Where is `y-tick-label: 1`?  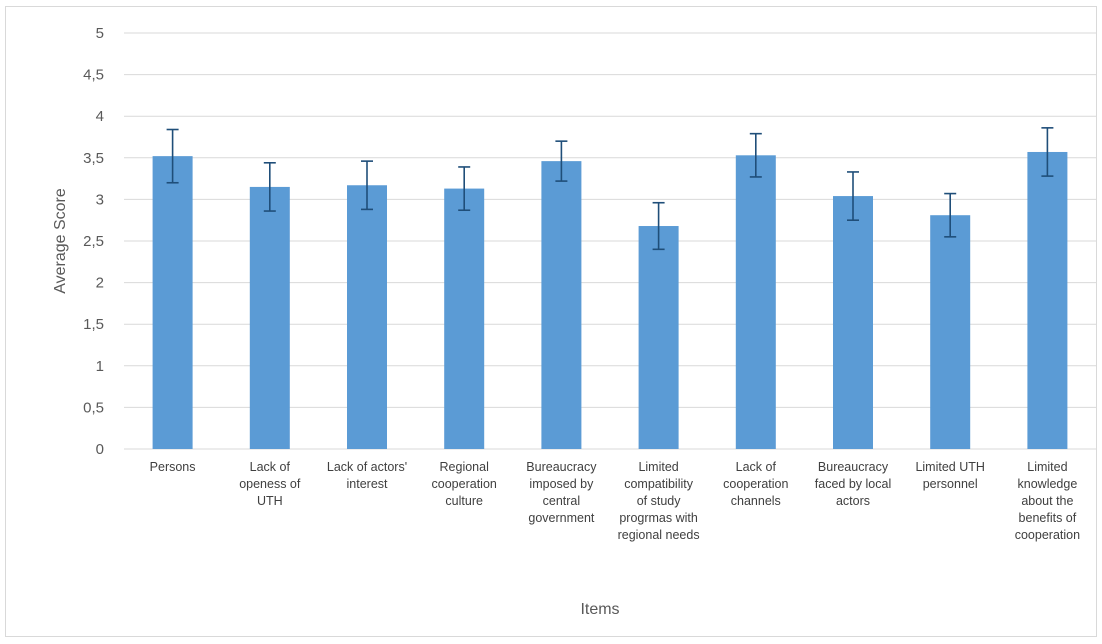
y-tick-label: 1 is located at coordinates (100, 366).